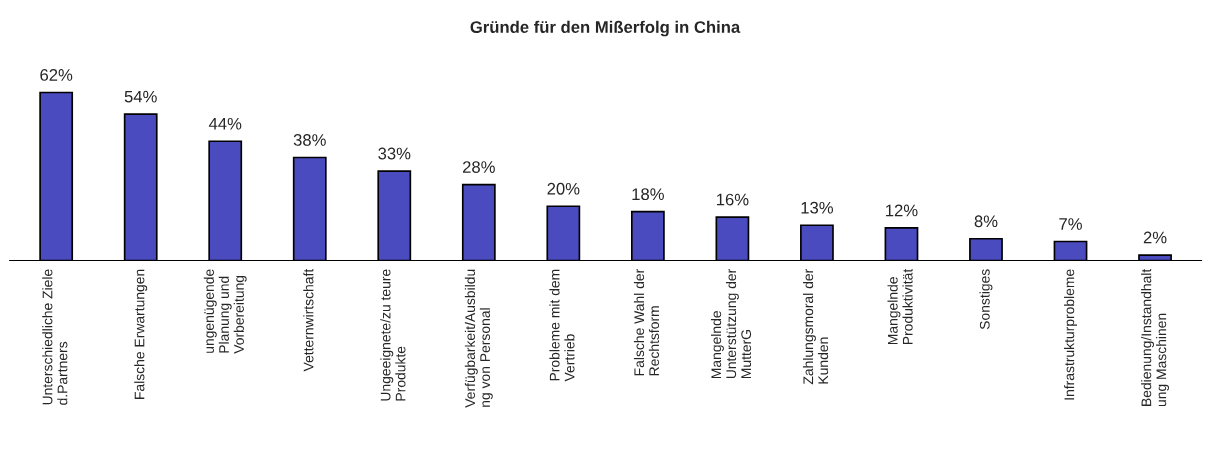 The height and width of the screenshot is (461, 1210). I want to click on chart-title: Gründe für den Mißerfolg in China, so click(605, 28).